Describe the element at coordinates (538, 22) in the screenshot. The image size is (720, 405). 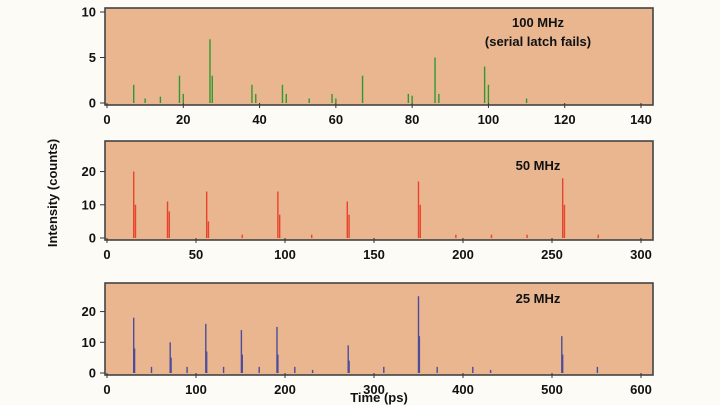
I see `panel-100mhz-annotation: 100 MHz` at that location.